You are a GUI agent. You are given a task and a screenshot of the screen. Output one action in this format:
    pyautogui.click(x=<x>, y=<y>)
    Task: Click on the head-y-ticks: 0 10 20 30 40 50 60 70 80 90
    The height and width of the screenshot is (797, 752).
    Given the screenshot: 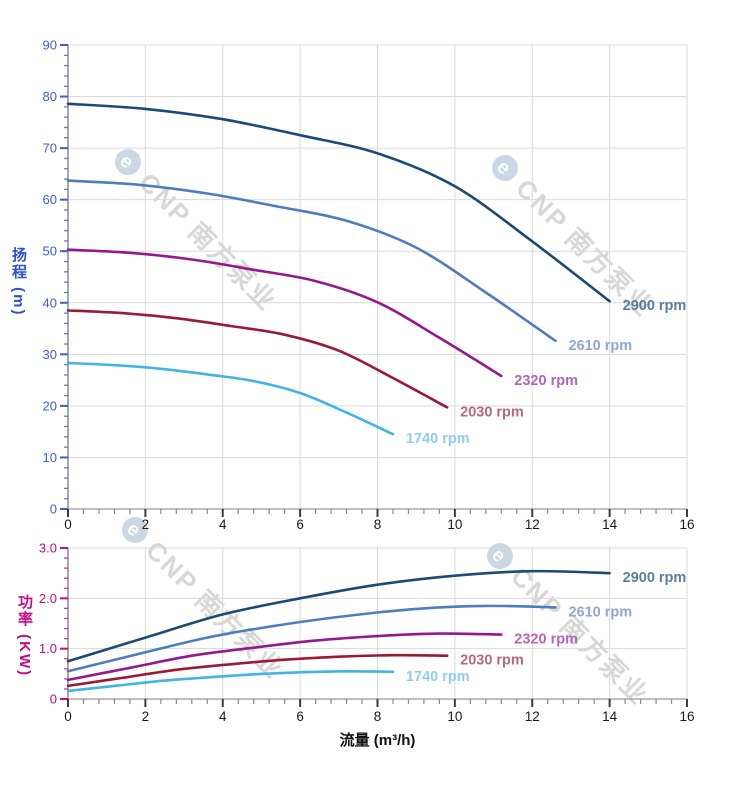 What is the action you would take?
    pyautogui.click(x=55, y=277)
    